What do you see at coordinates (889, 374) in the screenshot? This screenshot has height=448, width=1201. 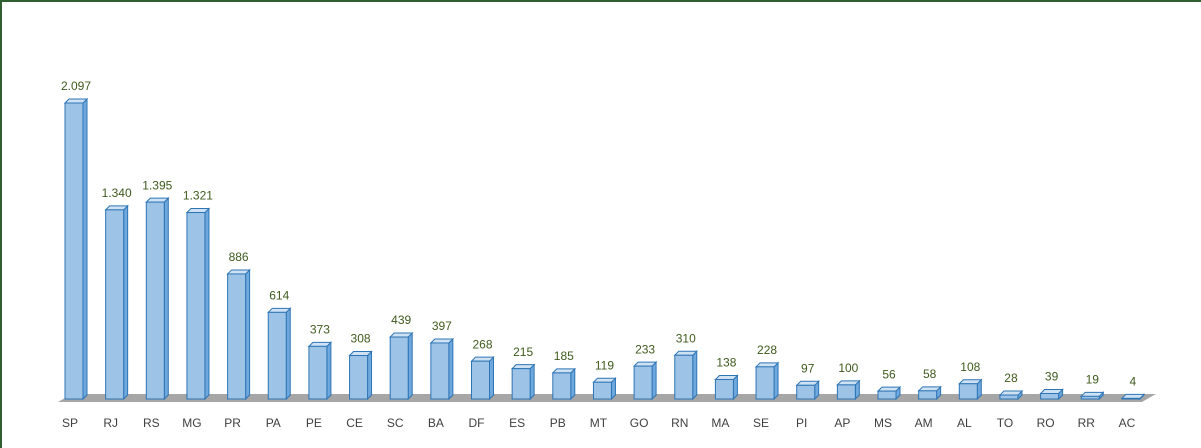 I see `data-label: 56` at bounding box center [889, 374].